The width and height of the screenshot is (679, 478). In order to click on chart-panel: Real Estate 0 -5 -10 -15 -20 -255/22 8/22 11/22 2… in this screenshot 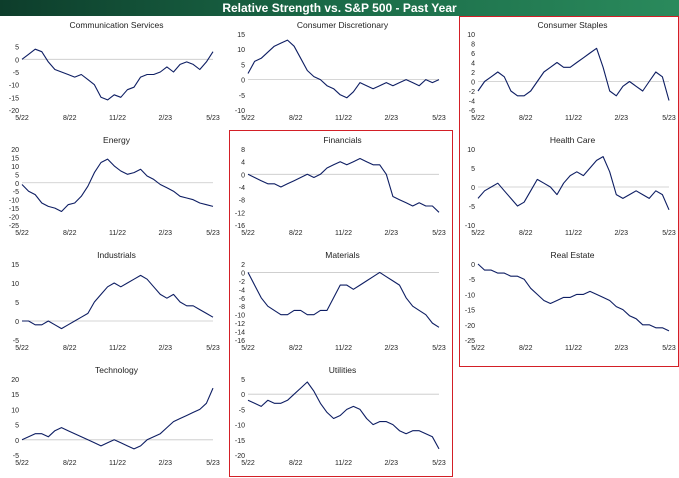, I will do `click(570, 301)`.